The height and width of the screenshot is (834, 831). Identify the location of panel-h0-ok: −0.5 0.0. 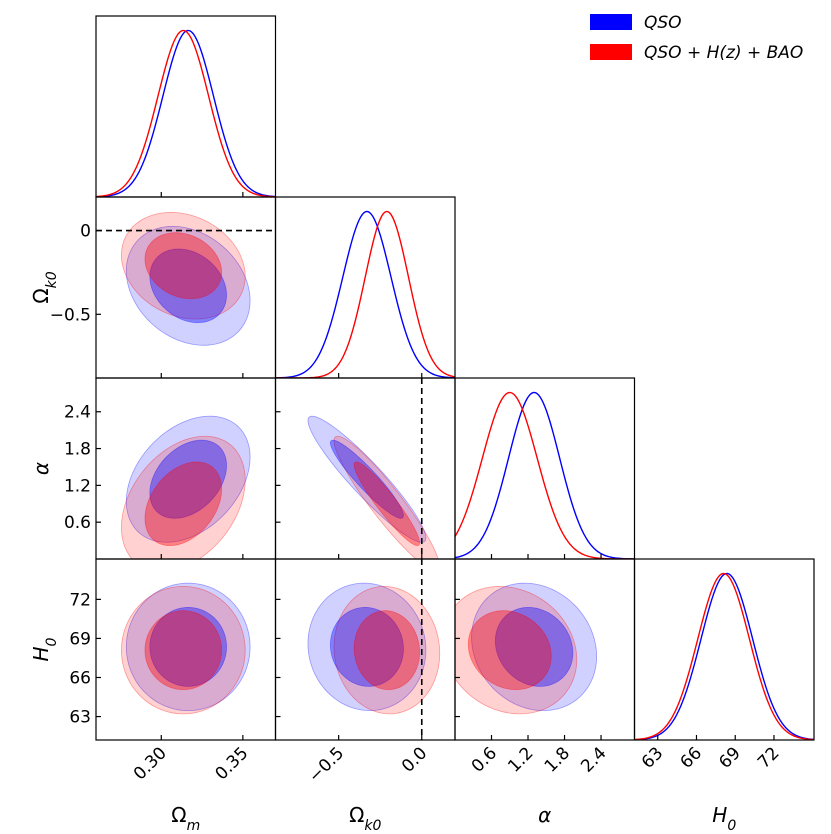
(365, 672).